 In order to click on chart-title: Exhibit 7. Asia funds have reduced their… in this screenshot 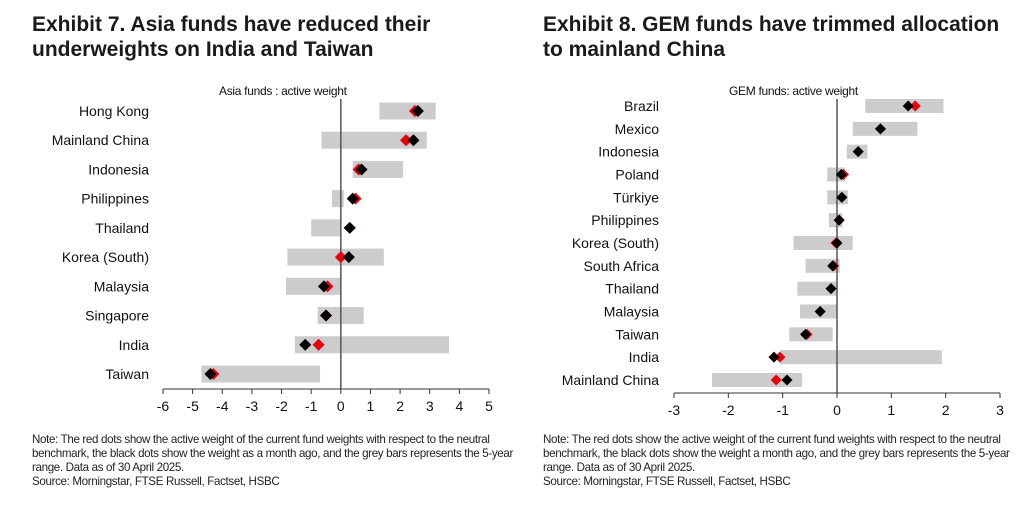, I will do `click(231, 37)`.